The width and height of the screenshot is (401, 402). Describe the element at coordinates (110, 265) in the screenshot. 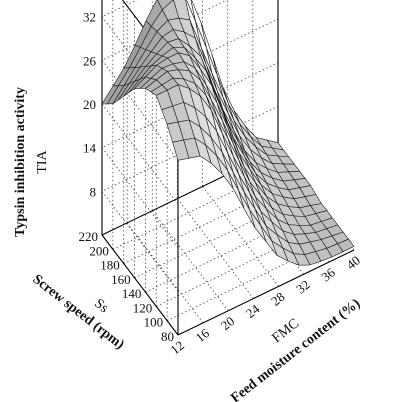

I see `y-tick-5: 180` at that location.